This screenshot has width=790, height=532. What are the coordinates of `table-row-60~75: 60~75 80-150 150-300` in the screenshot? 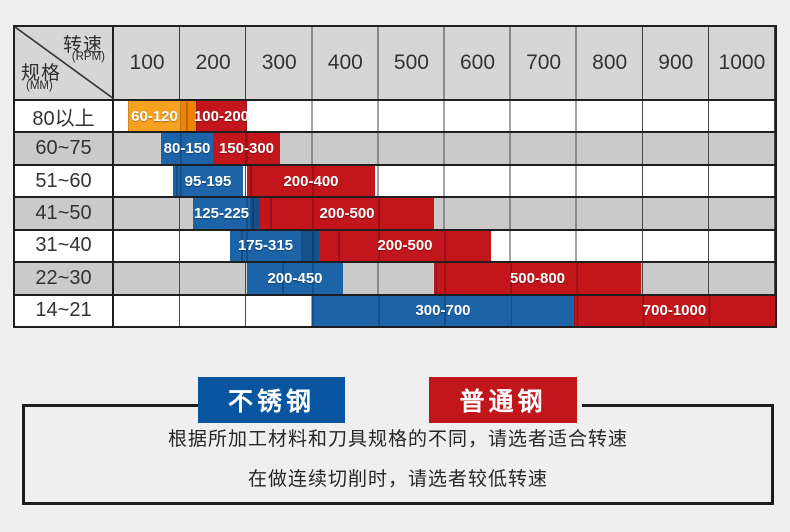 It's located at (395, 149).